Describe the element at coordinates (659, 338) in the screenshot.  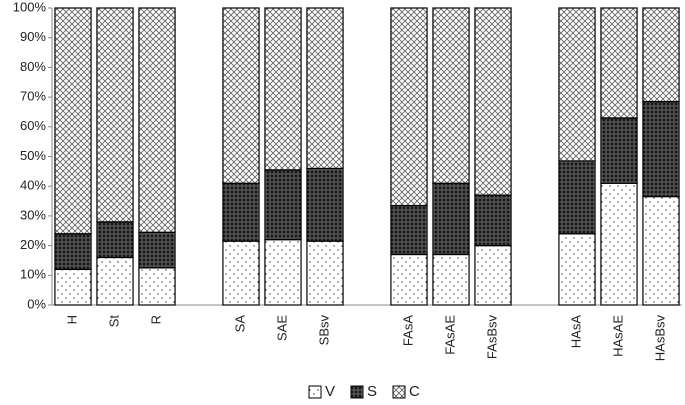
I see `x-tick-label: HAsBsv` at that location.